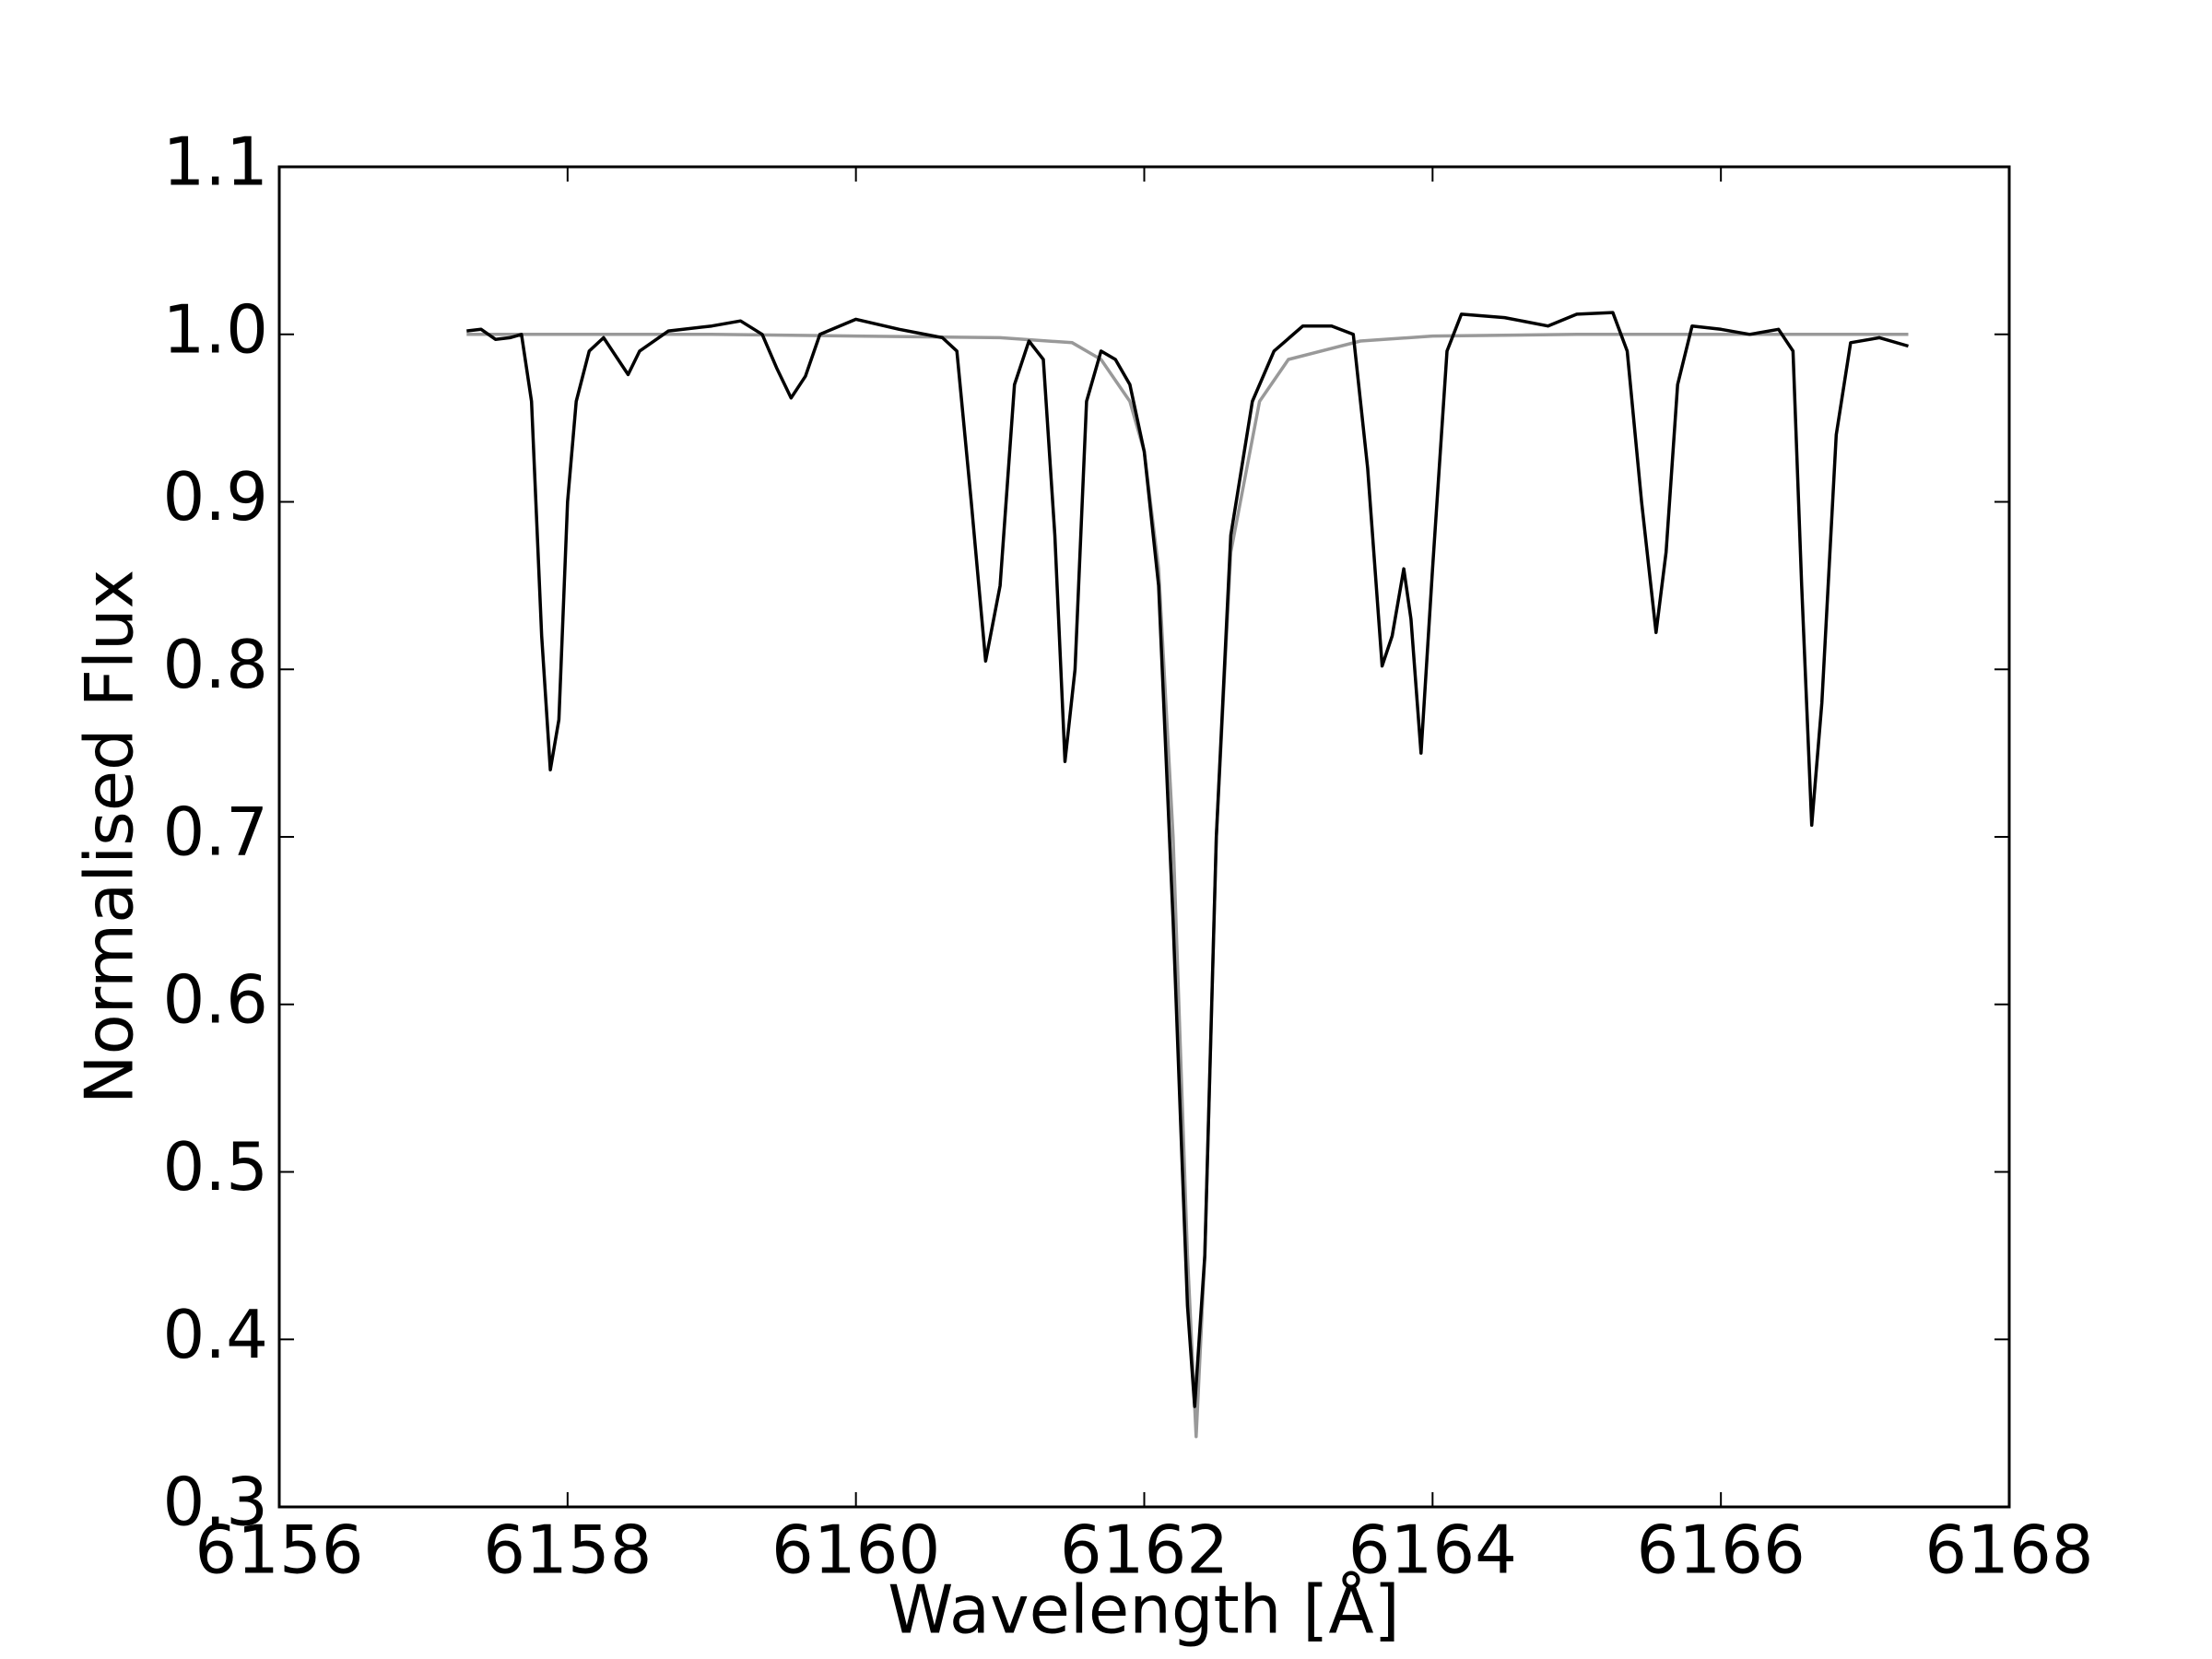 The image size is (2212, 1659). What do you see at coordinates (109, 837) in the screenshot?
I see `y-axis-label: Normalised Flux` at bounding box center [109, 837].